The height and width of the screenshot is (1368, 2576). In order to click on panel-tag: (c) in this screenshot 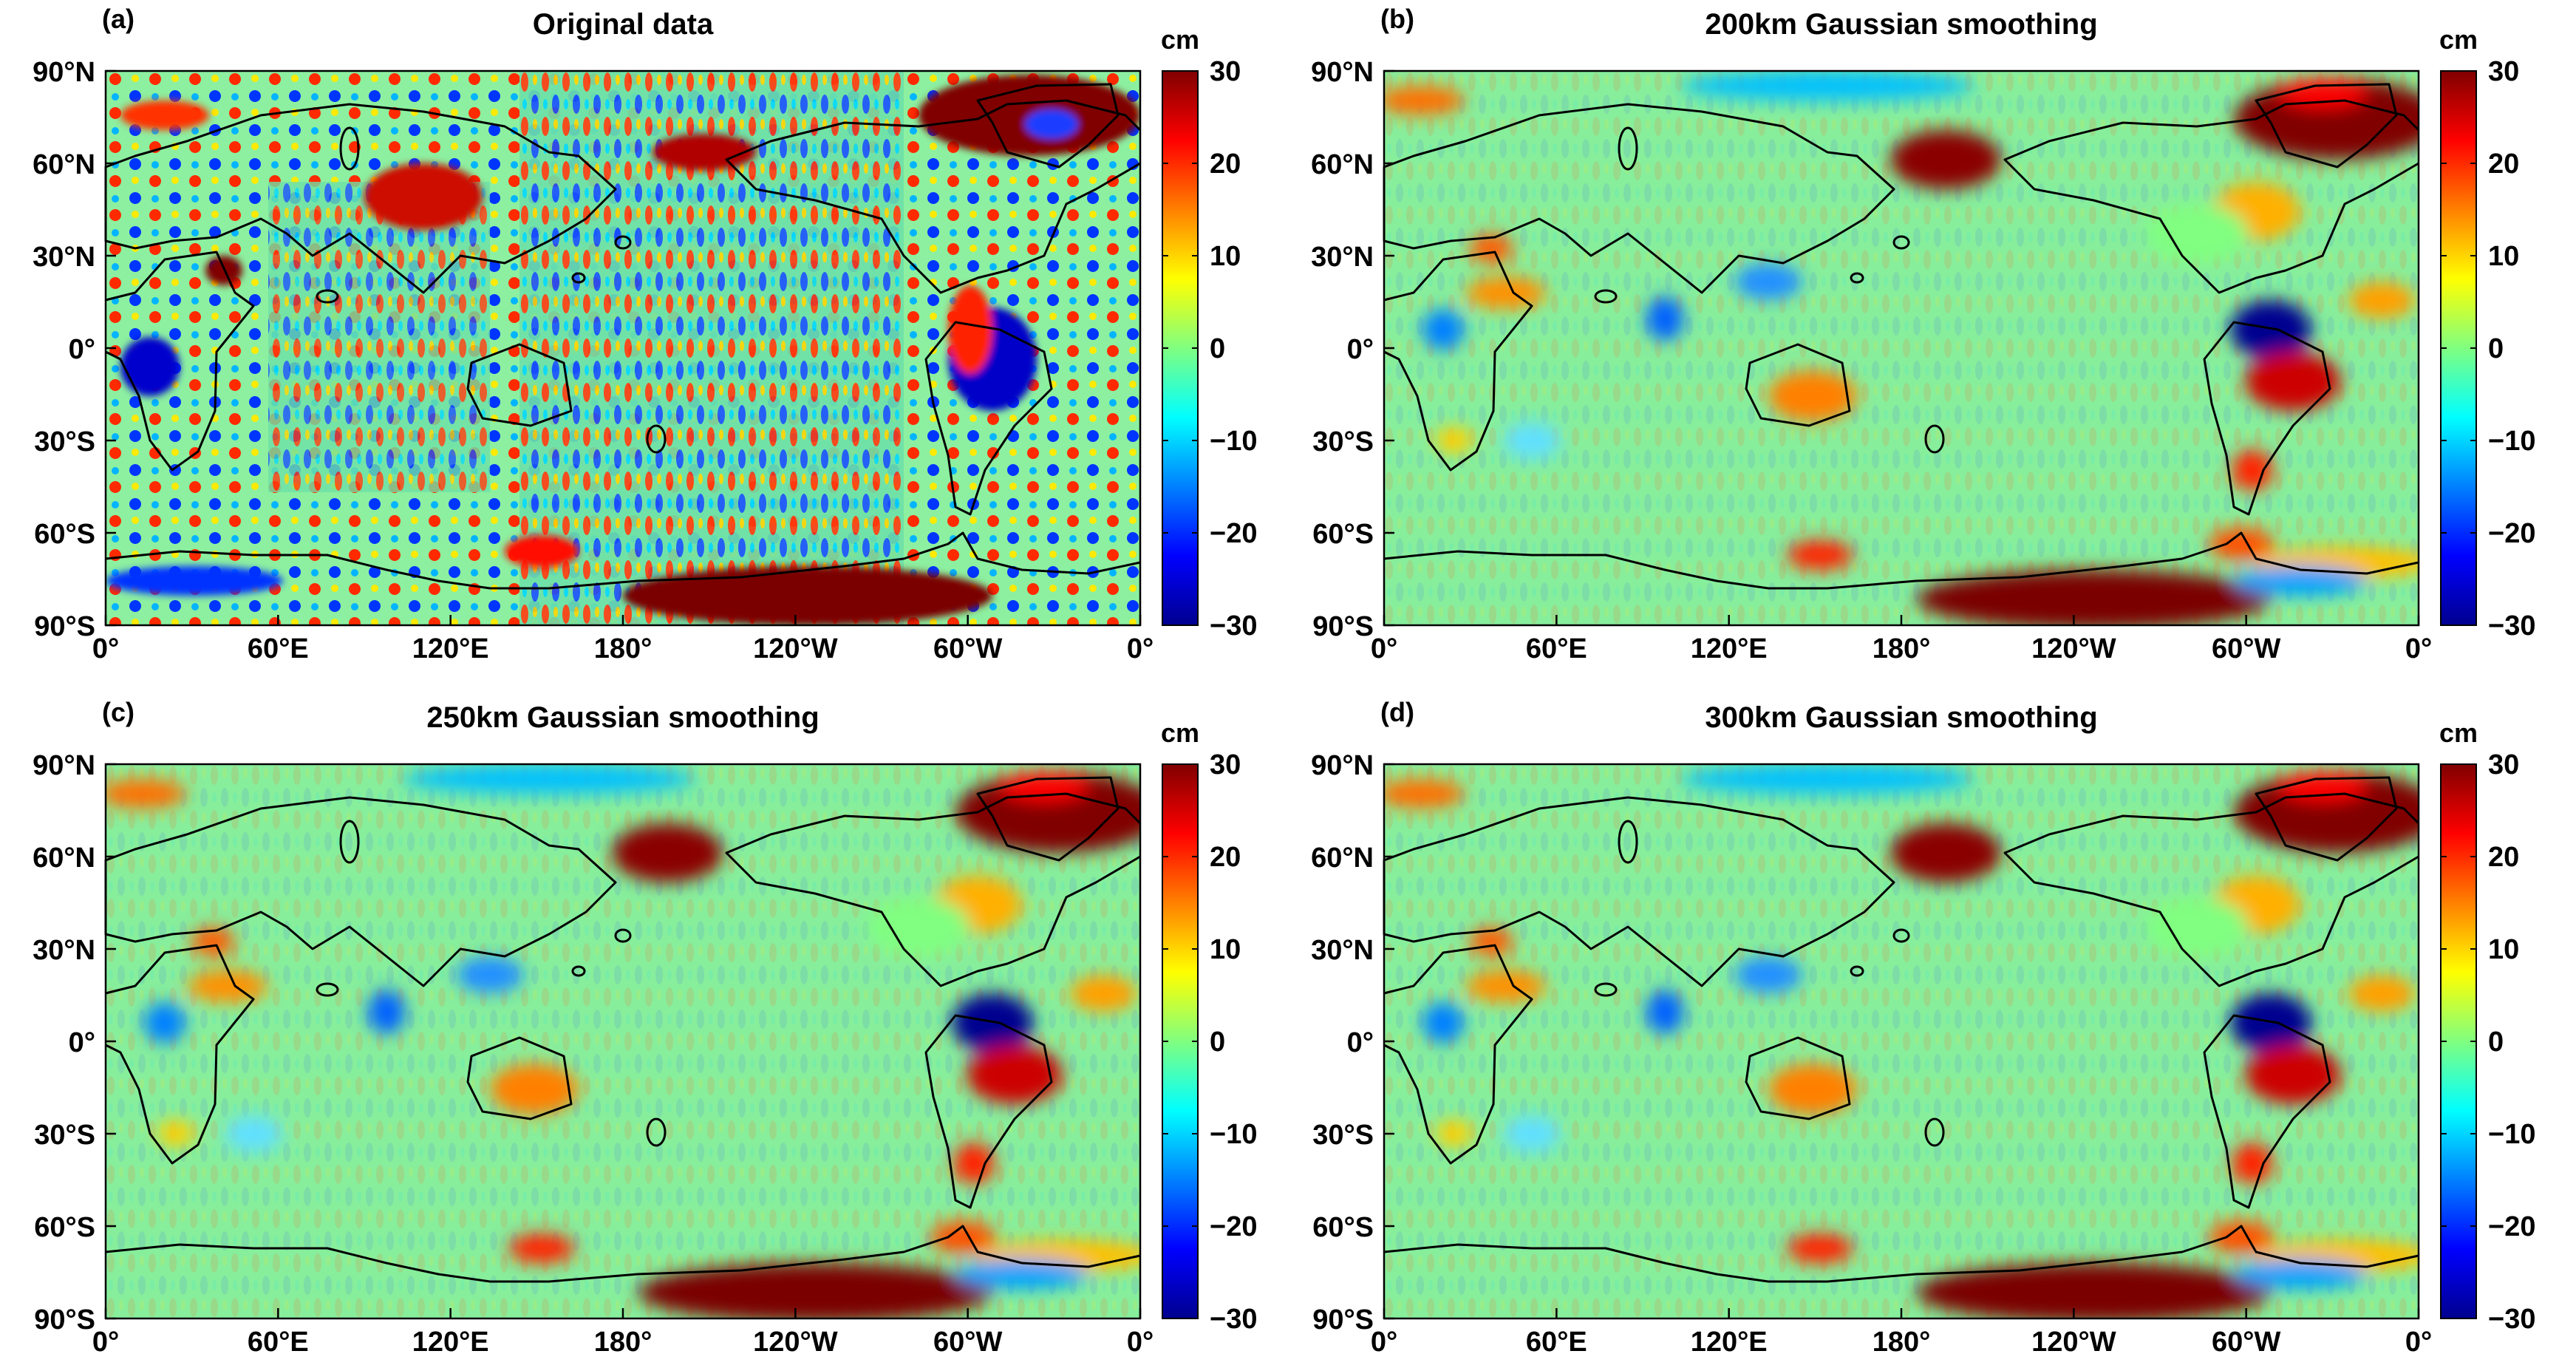, I will do `click(118, 712)`.